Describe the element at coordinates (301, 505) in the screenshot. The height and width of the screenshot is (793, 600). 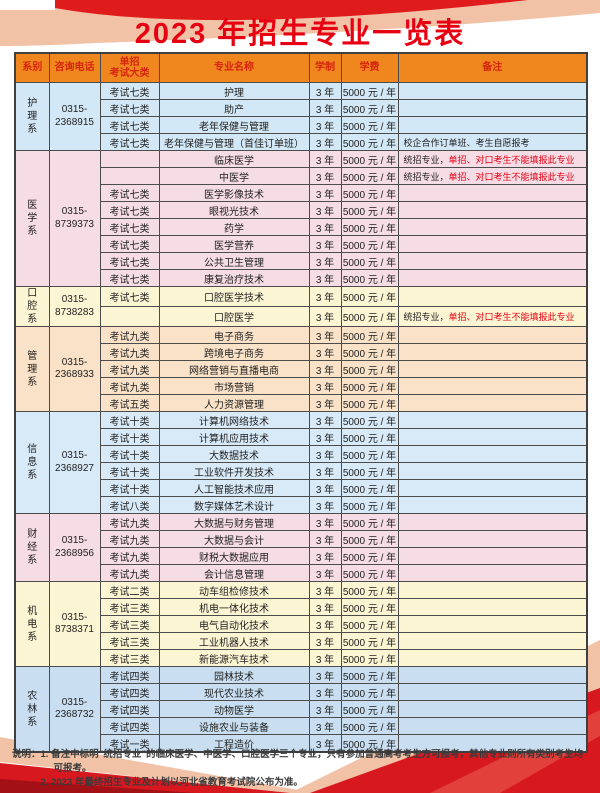
I see `table-row: 考试八类 数字媒体艺术设计 3 年 5000 元 / 年` at that location.